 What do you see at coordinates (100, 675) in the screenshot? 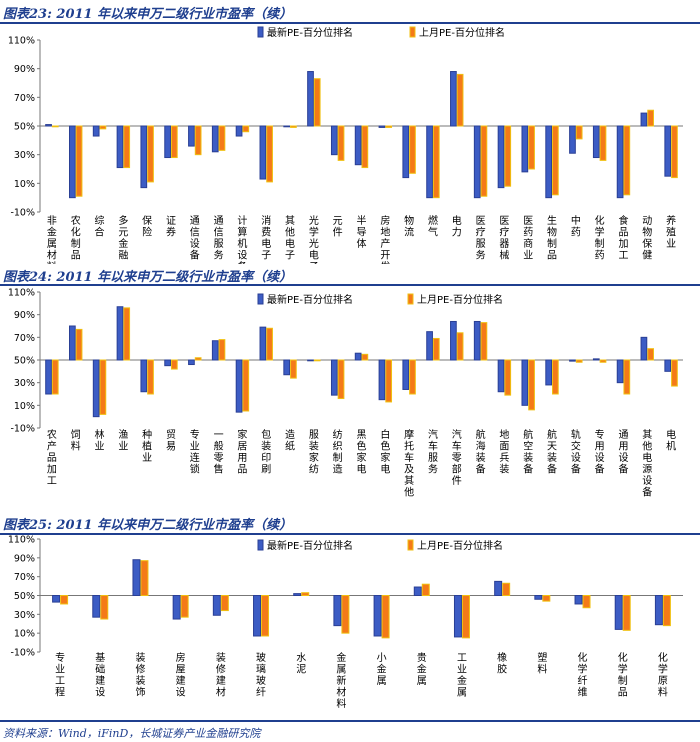
I see `category-label: 基础建设` at bounding box center [100, 675].